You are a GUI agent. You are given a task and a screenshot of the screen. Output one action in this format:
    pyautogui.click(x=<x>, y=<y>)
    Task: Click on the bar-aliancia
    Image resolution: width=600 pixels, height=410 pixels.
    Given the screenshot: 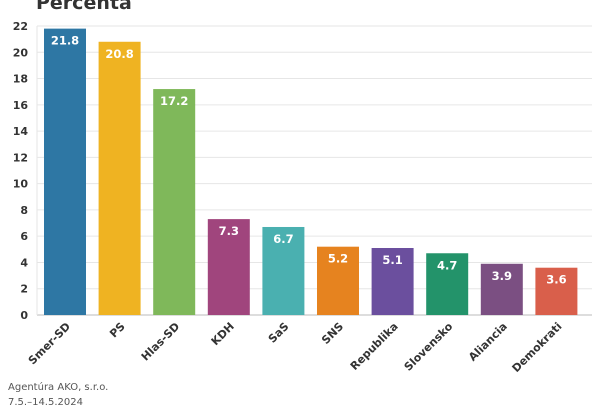 What is the action you would take?
    pyautogui.click(x=501, y=289)
    